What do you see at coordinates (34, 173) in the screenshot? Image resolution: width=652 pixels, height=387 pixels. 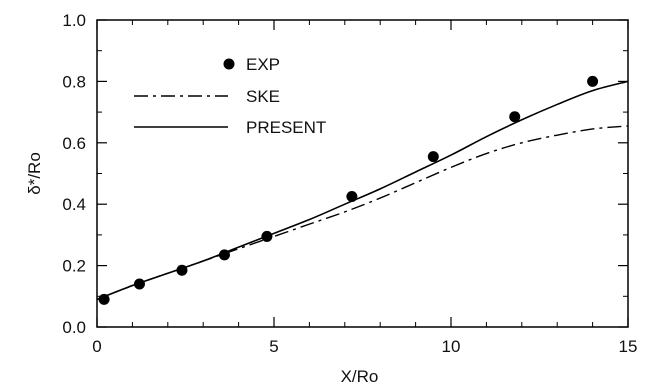 I see `y-axis-title: δ*/Ro` at bounding box center [34, 173].